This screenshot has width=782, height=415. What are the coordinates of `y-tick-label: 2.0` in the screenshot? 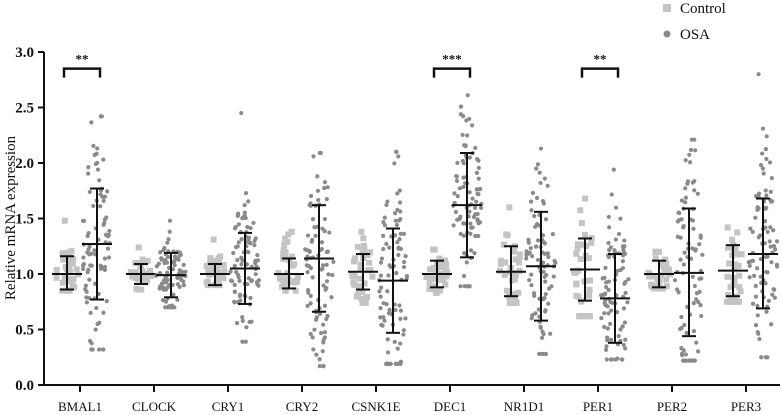 It's located at (24, 164).